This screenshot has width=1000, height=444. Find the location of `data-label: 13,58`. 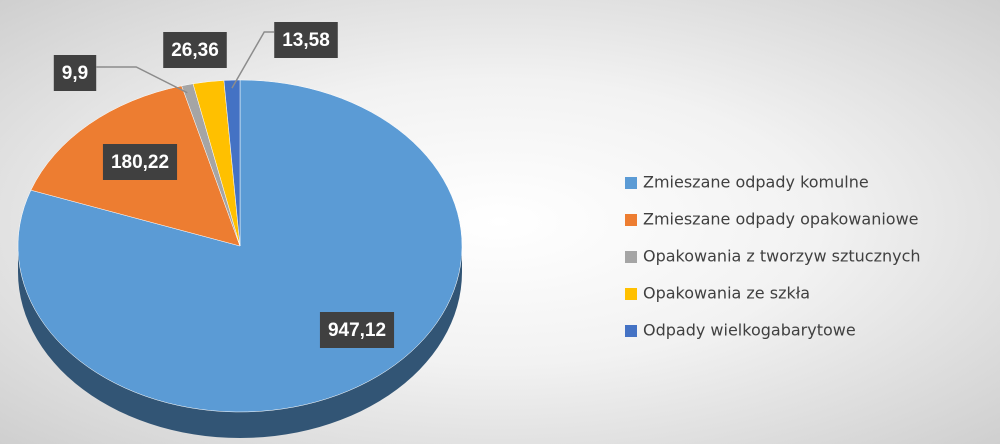

data-label: 13,58 is located at coordinates (284, 55).